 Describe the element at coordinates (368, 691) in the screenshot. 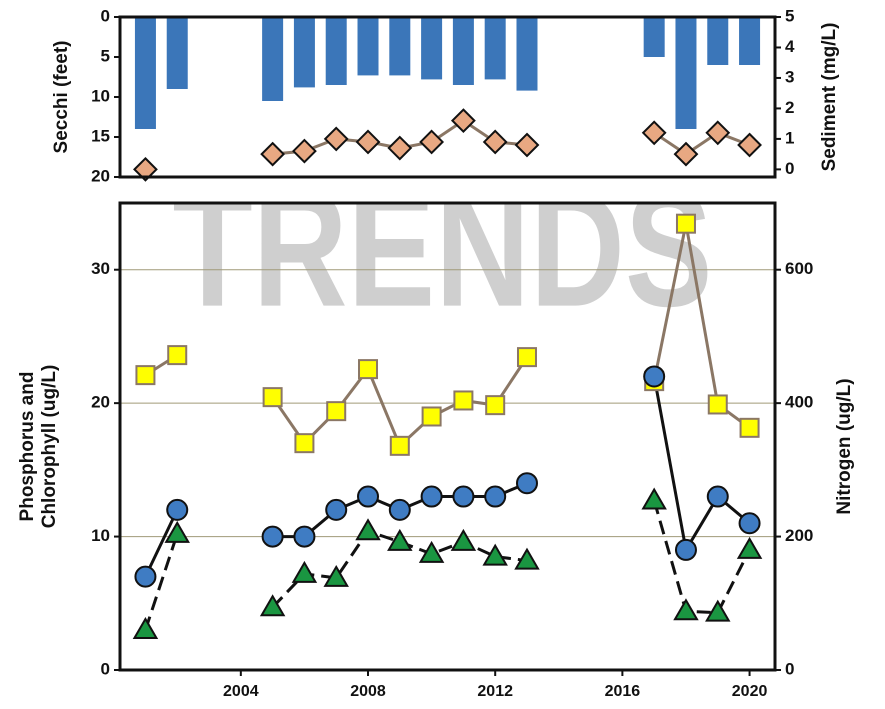

I see `x-tick-label: 2008` at that location.